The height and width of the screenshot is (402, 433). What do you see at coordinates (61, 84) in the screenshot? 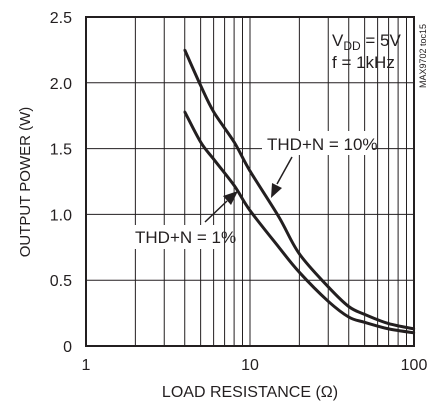
I see `y-tick-label: 2.0` at bounding box center [61, 84].